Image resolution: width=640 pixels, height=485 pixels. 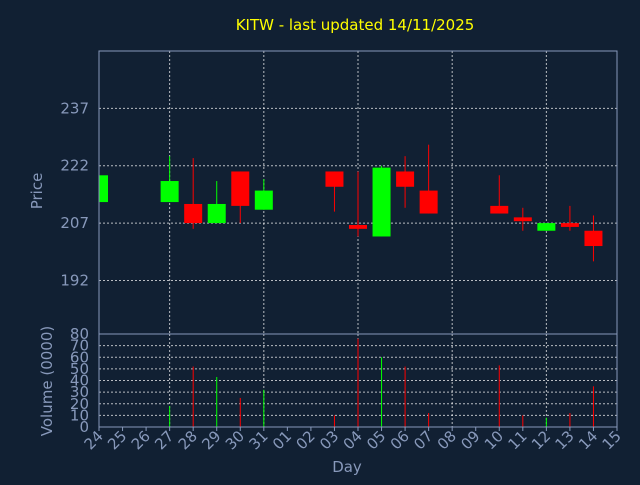 I want to click on volume-bars-layer, so click(x=381, y=382).